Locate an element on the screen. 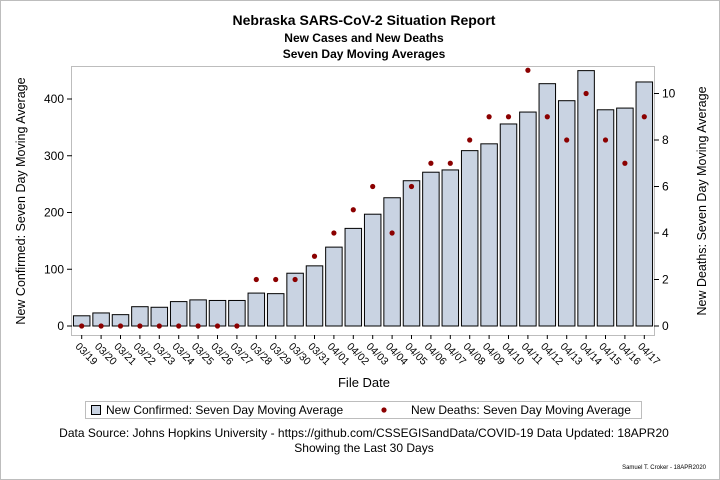  legend-marker-swatch is located at coordinates (384, 410).